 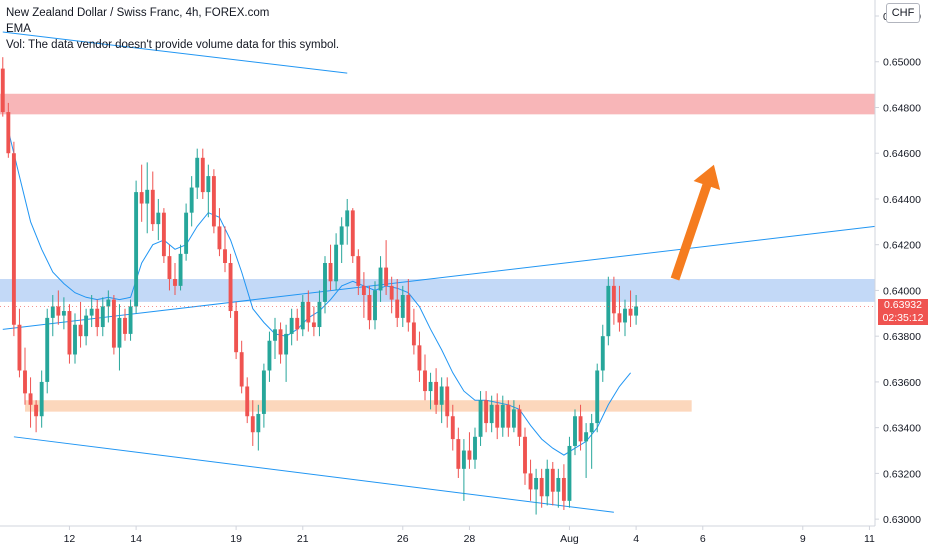 What do you see at coordinates (902, 200) in the screenshot?
I see `y-tick-label: 0.64400` at bounding box center [902, 200].